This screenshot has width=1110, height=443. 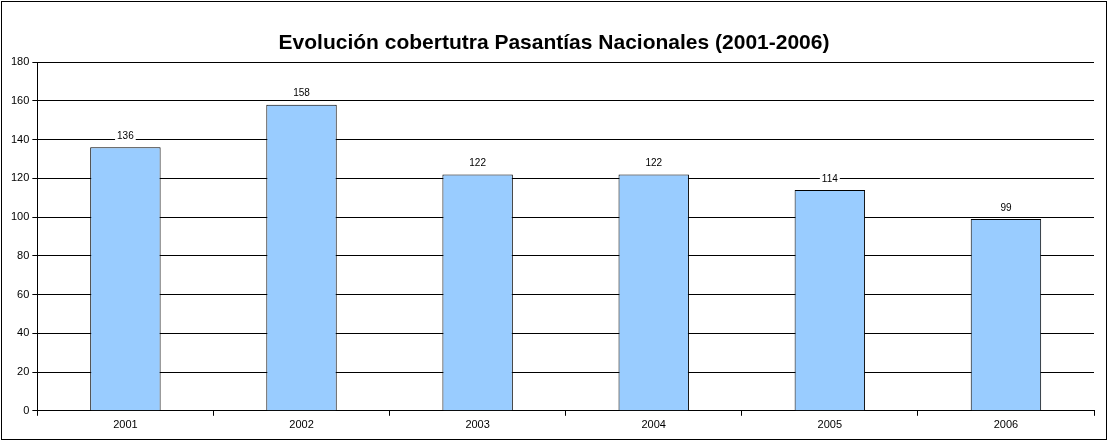 What do you see at coordinates (23, 332) in the screenshot?
I see `y-tick-label: 40` at bounding box center [23, 332].